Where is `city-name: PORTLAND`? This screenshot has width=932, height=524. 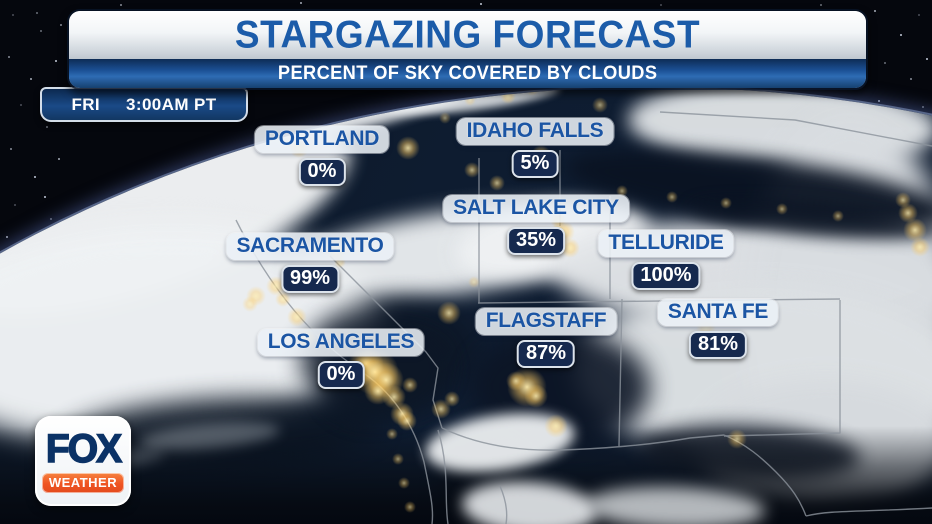 city-name: PORTLAND is located at coordinates (322, 139).